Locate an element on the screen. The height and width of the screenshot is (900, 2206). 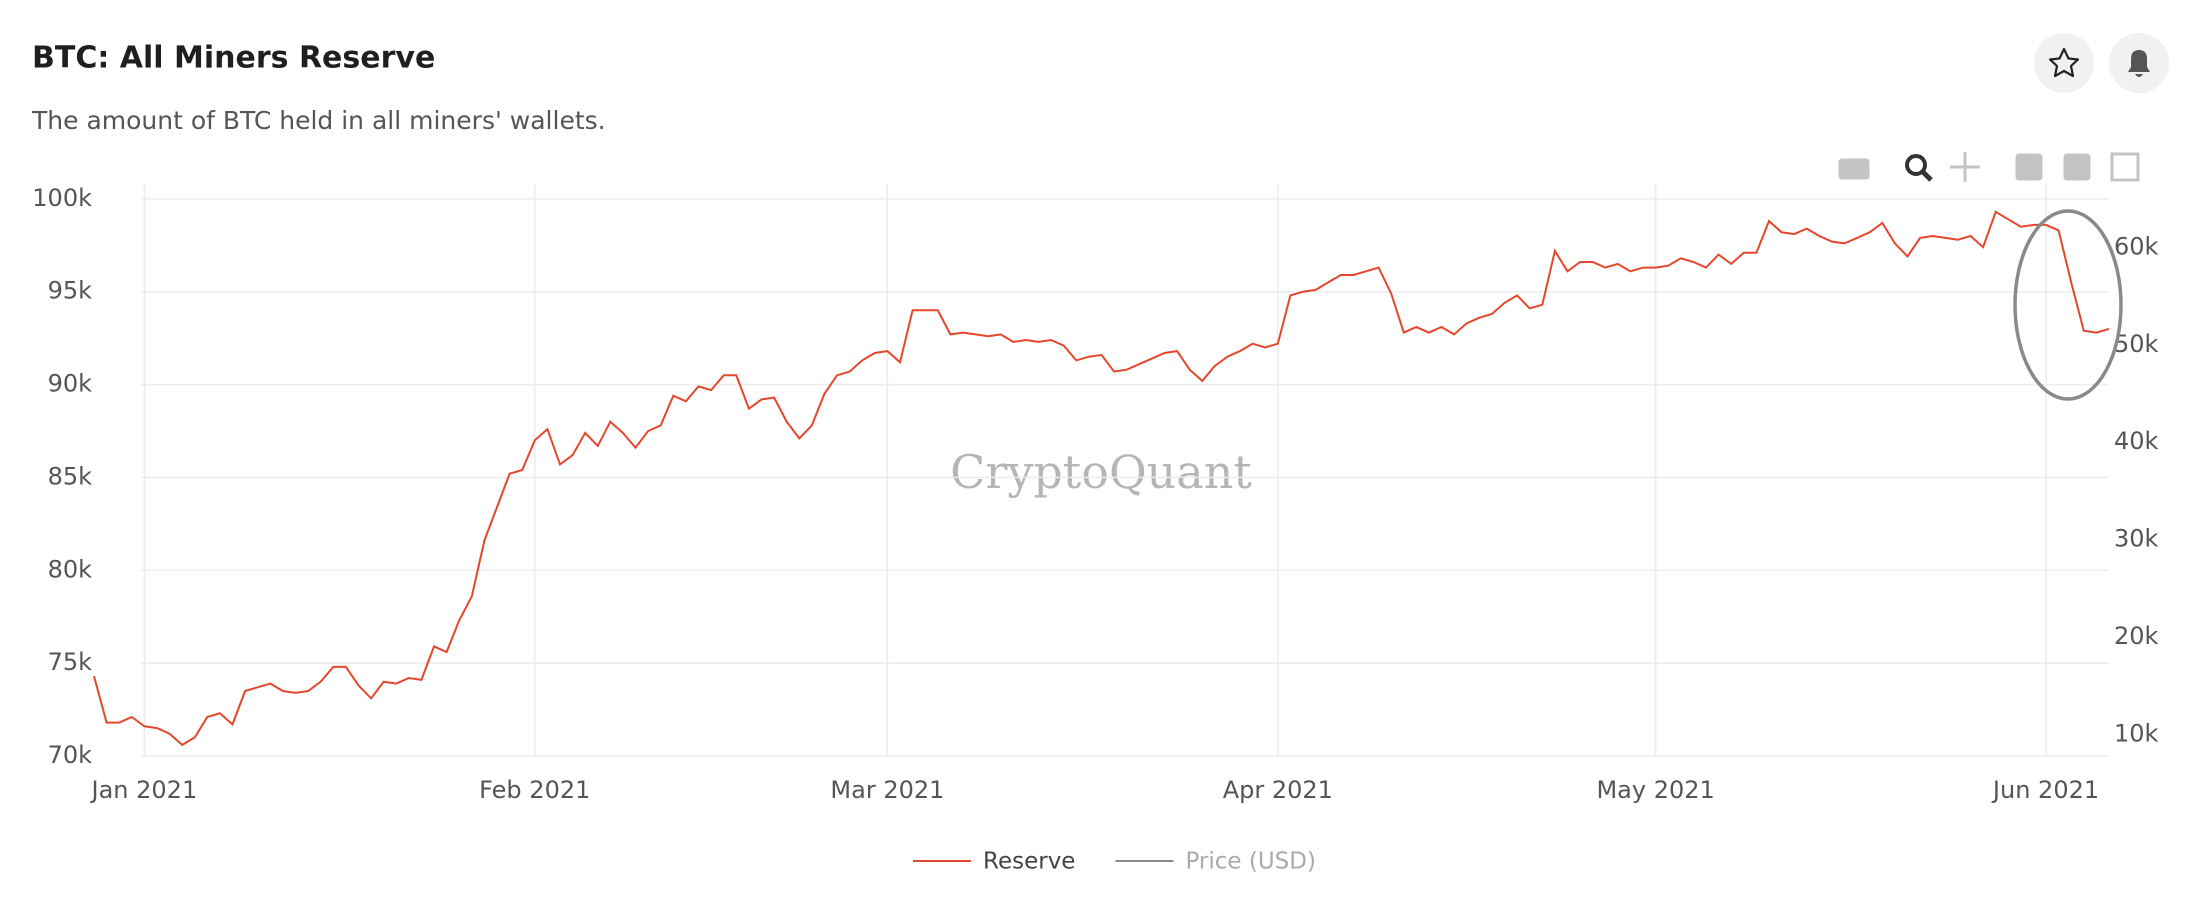
y-tick-label: 80k is located at coordinates (70, 569).